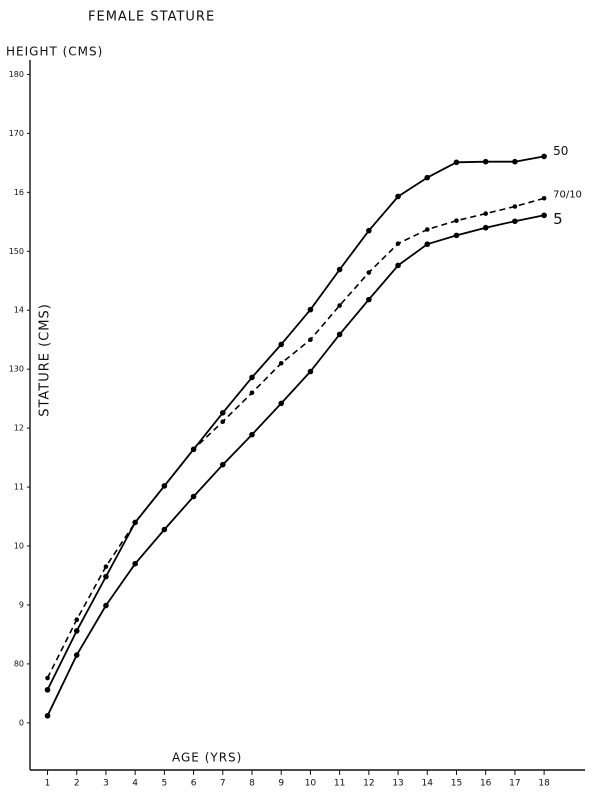 The height and width of the screenshot is (797, 600). I want to click on x-tick-label: 9, so click(281, 784).